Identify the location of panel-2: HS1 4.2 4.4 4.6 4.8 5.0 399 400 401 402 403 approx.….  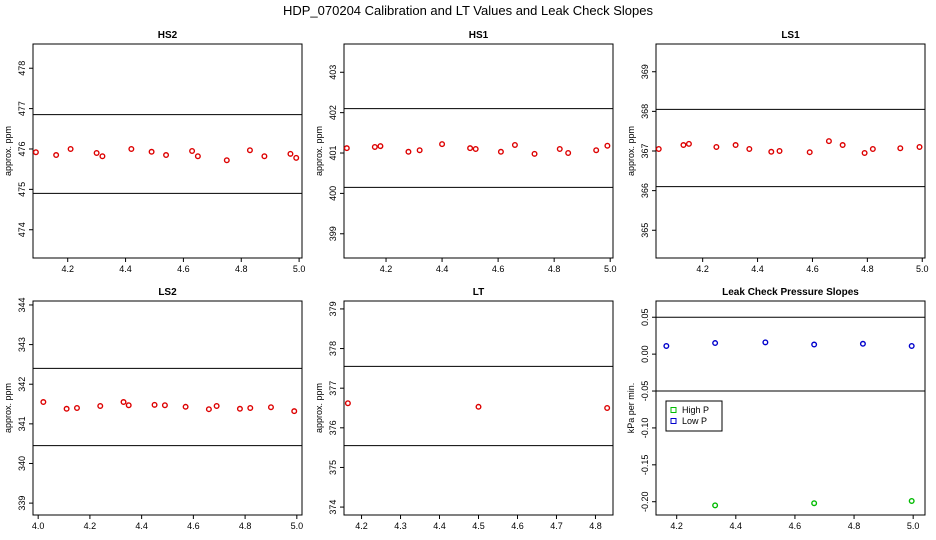
(465, 152).